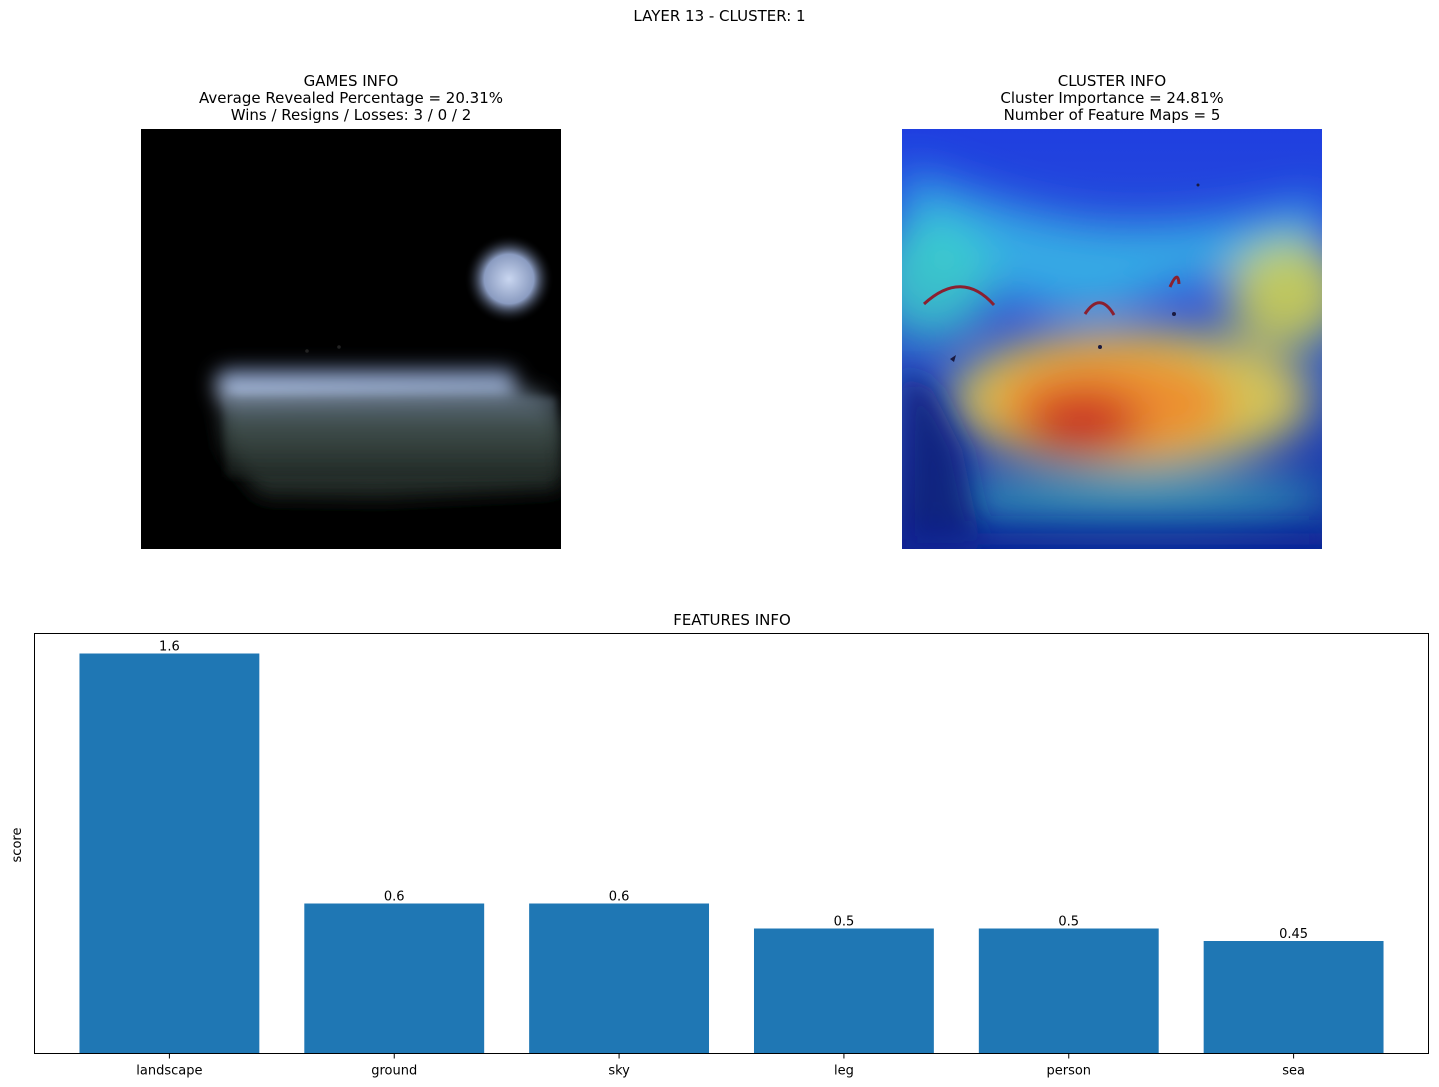 The image size is (1439, 1087). Describe the element at coordinates (1068, 991) in the screenshot. I see `bar-person` at that location.